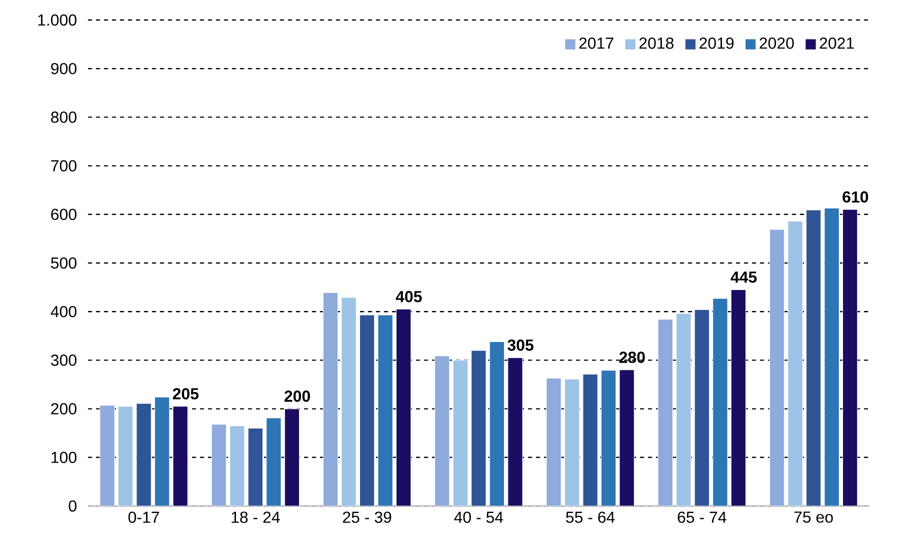  I want to click on x-tick-label: 65 - 74, so click(702, 517).